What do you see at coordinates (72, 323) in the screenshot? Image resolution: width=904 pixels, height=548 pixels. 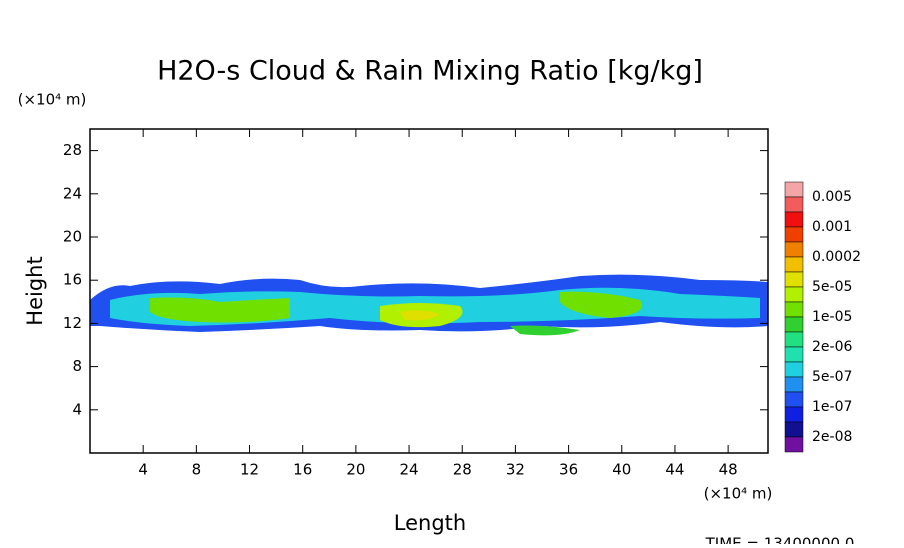 I see `y-tick-label: 12` at bounding box center [72, 323].